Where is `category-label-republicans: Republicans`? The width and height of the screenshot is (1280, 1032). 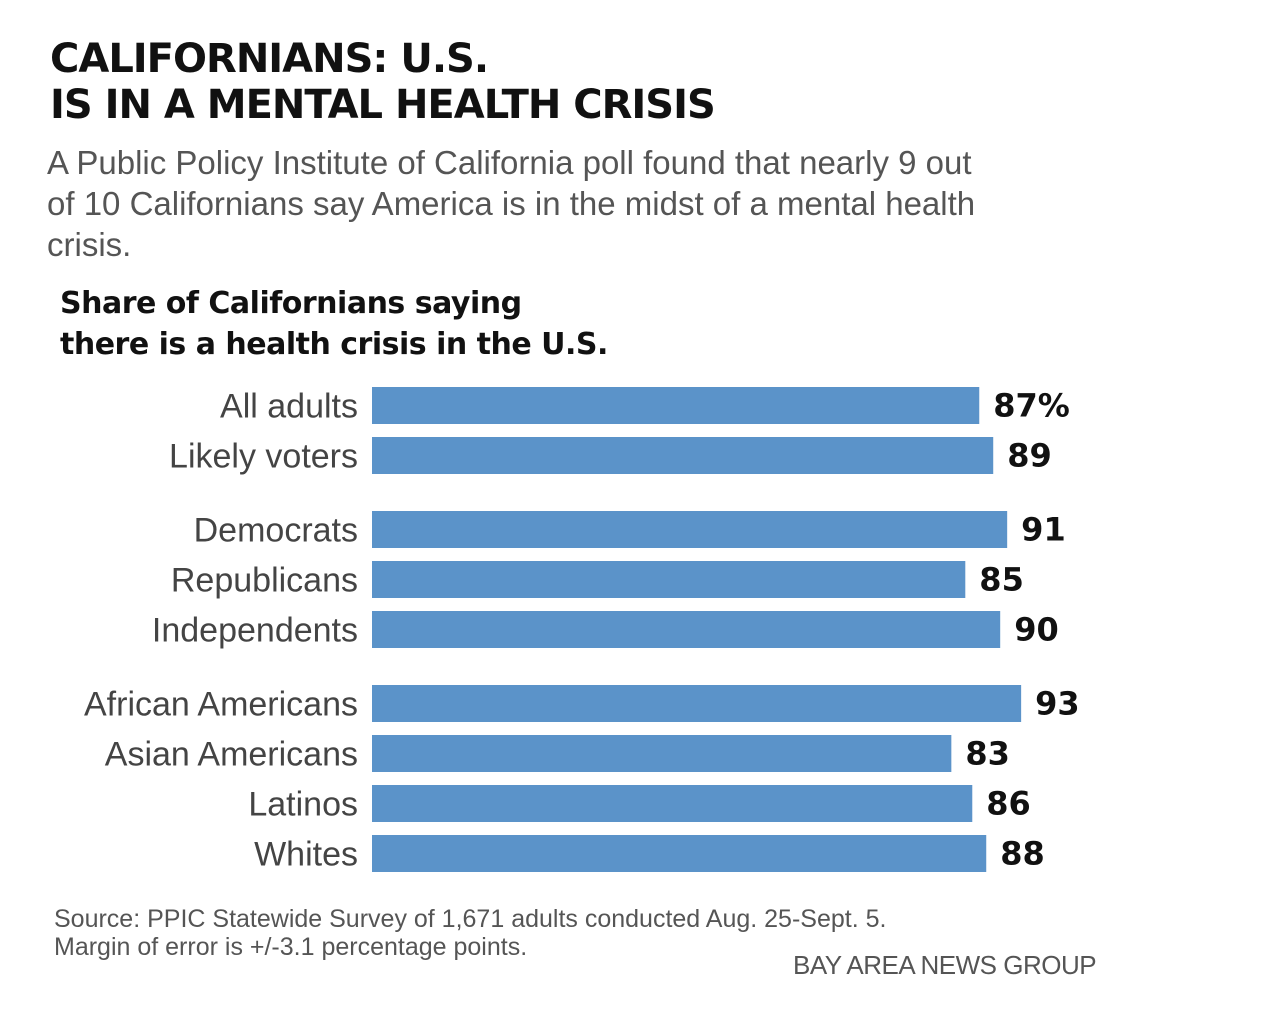 category-label-republicans: Republicans is located at coordinates (264, 581).